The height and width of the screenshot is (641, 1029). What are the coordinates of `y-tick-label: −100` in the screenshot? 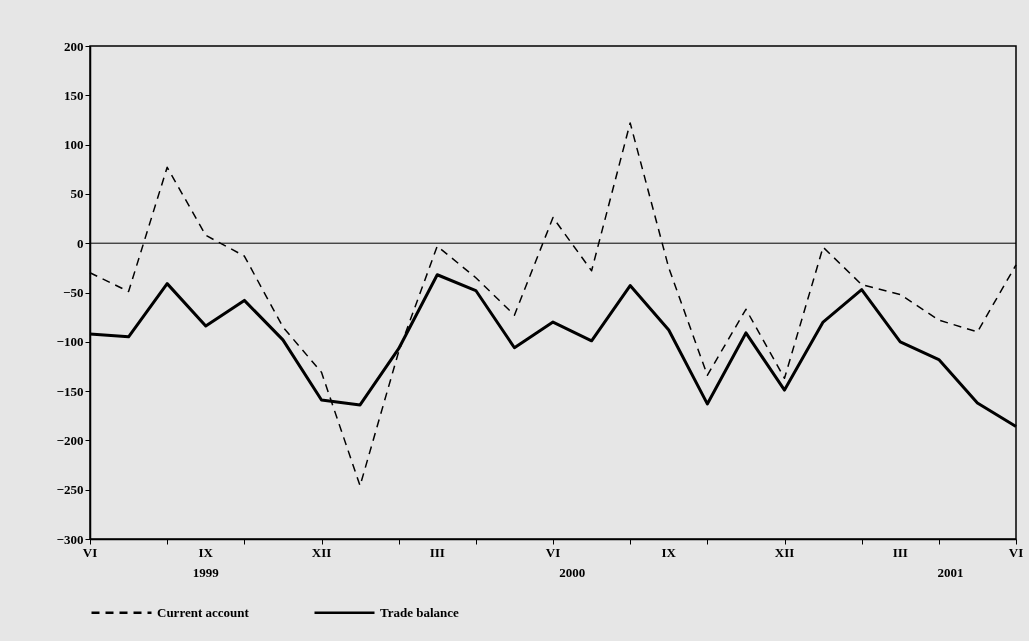 It's located at (70, 342).